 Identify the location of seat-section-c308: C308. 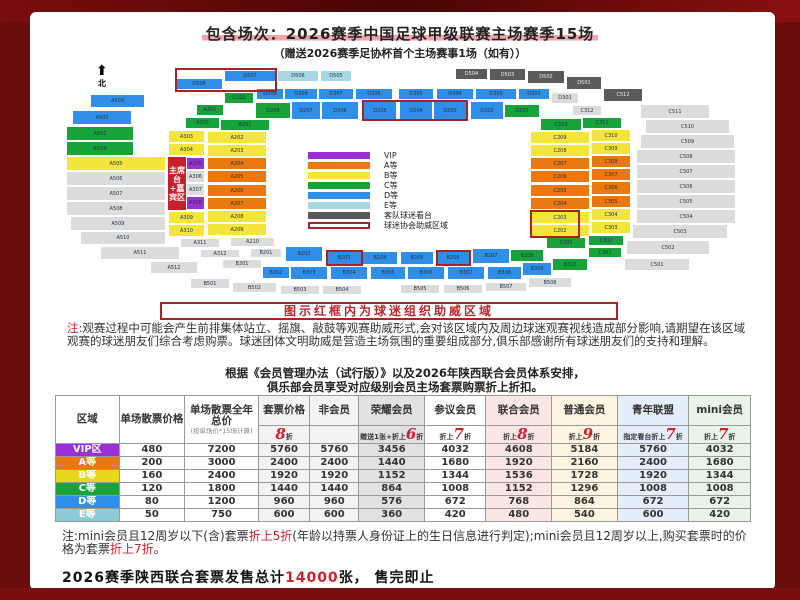
(611, 161).